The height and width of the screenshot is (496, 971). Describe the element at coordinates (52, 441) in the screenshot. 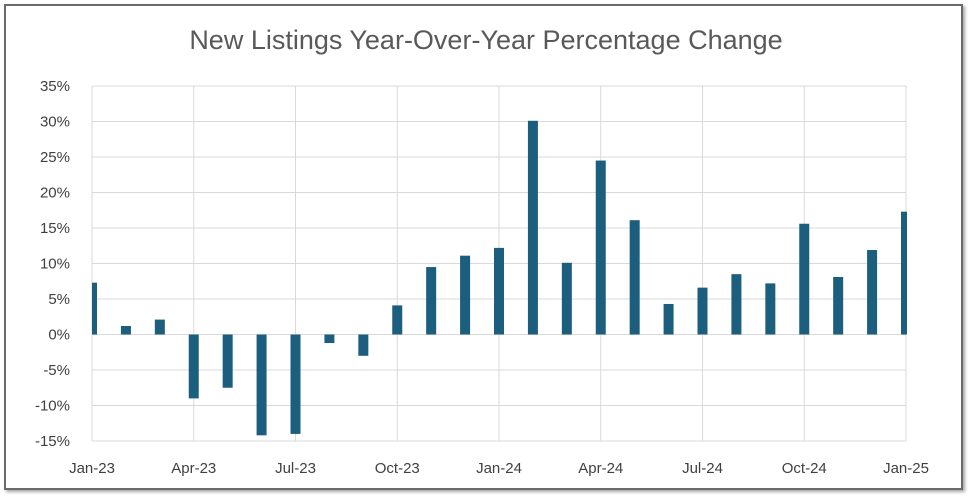

I see `y-tick-label: -15%` at that location.